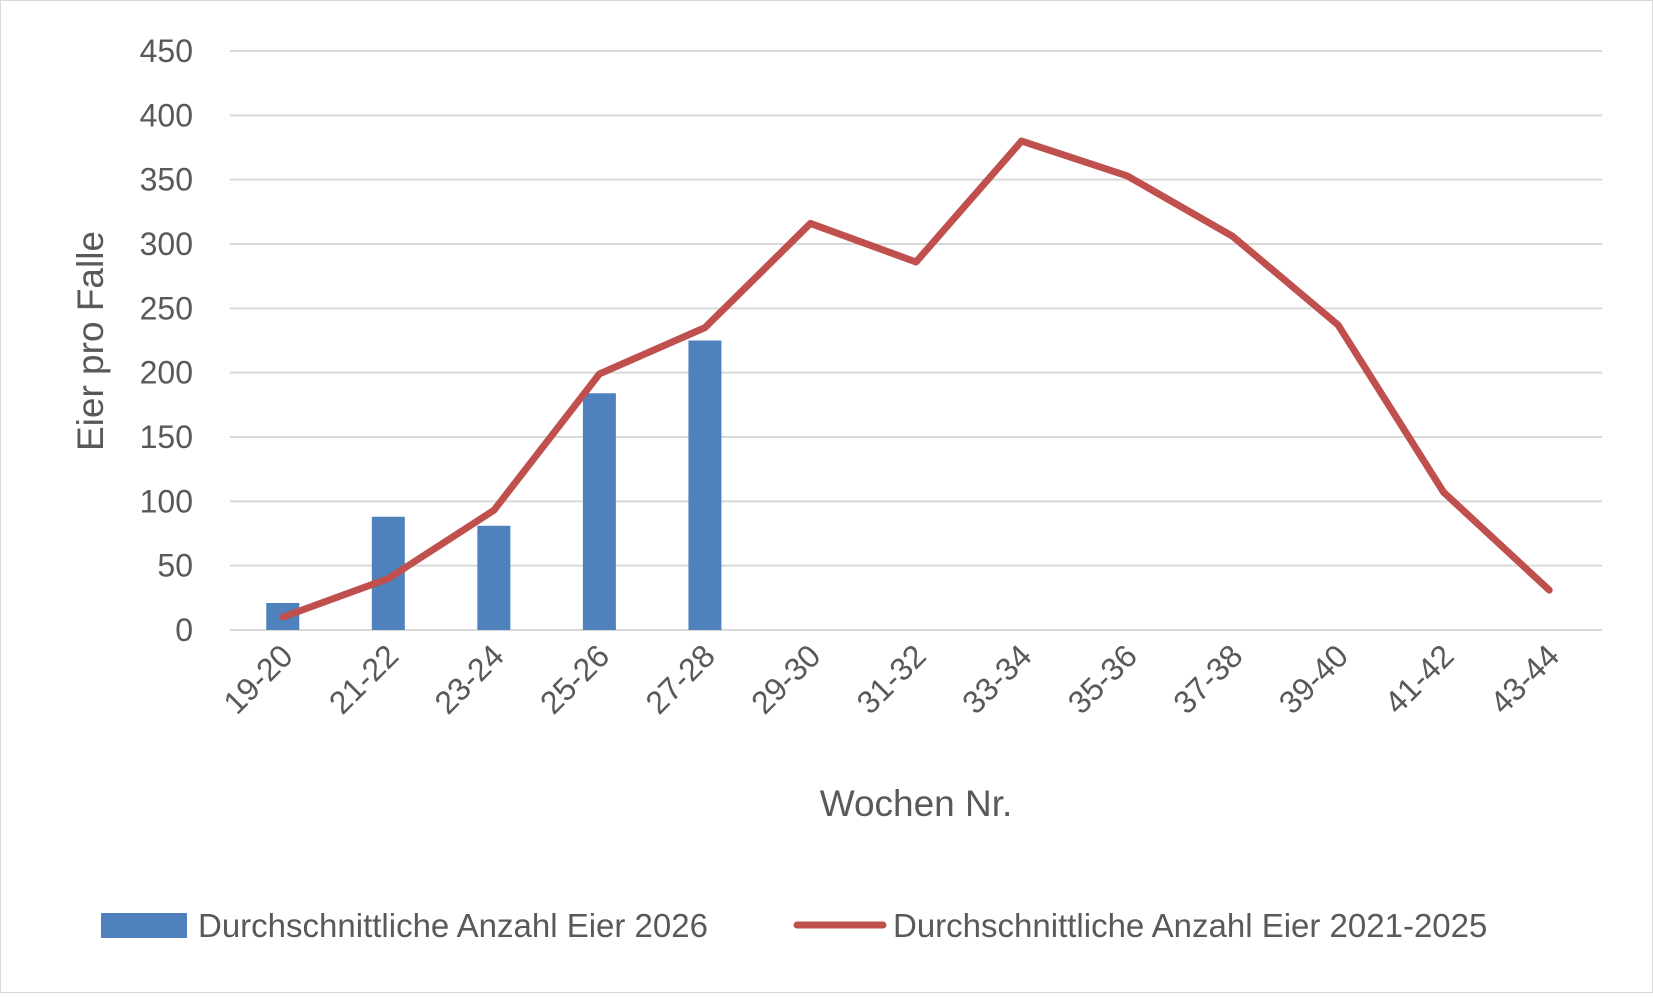  I want to click on x-tick-label: 21-22, so click(363, 678).